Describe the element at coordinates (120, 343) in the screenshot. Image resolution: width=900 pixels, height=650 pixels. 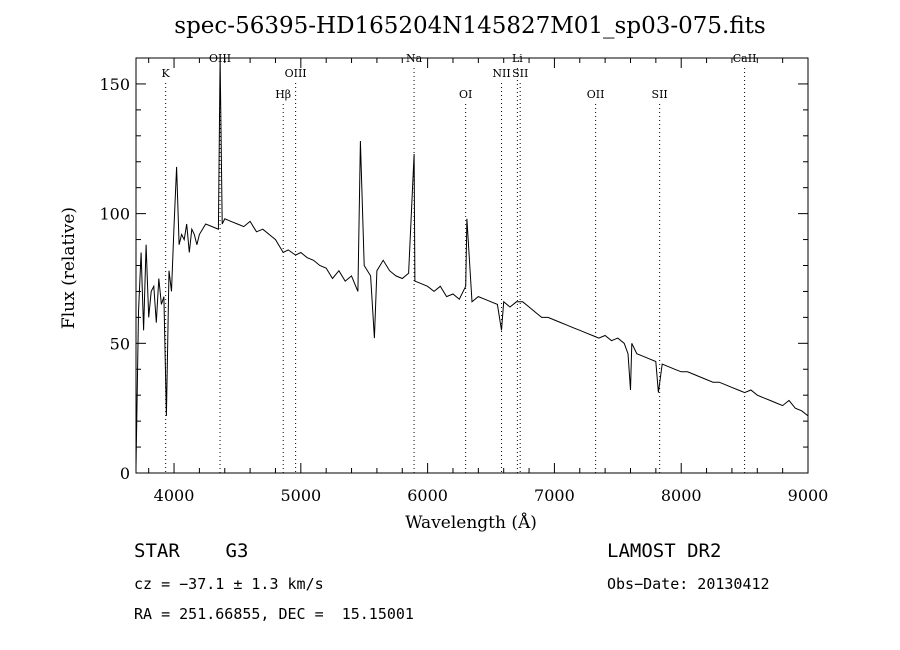
I see `y-tick-label: 50` at that location.